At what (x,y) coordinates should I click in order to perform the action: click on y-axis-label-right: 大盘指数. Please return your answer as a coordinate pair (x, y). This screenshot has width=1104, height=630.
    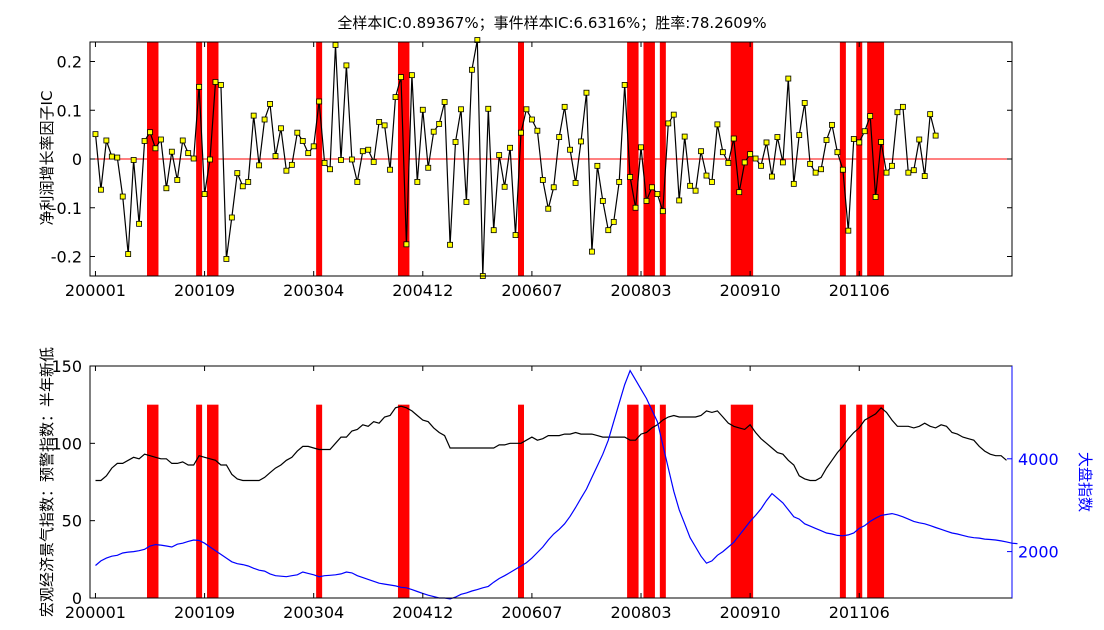
    Looking at the image, I should click on (1085, 482).